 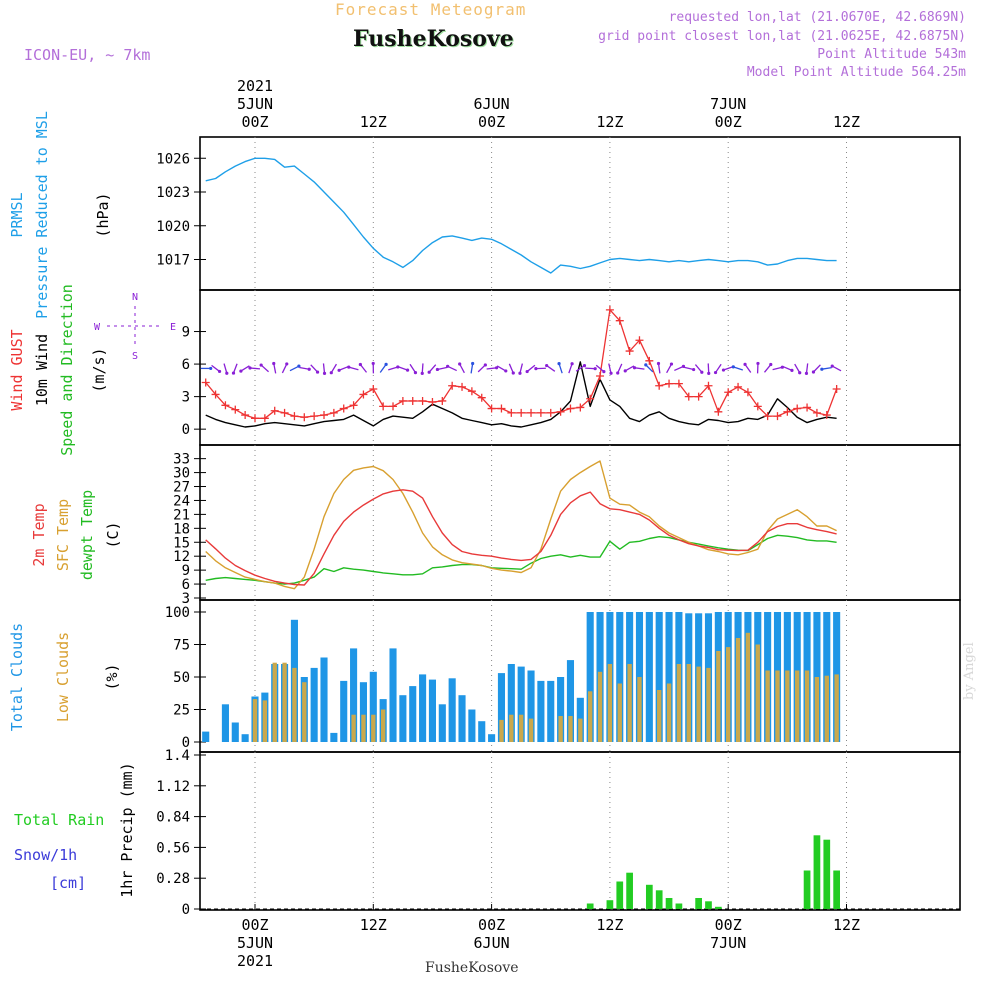 What do you see at coordinates (173, 159) in the screenshot?
I see `y-tick-label: 1026` at bounding box center [173, 159].